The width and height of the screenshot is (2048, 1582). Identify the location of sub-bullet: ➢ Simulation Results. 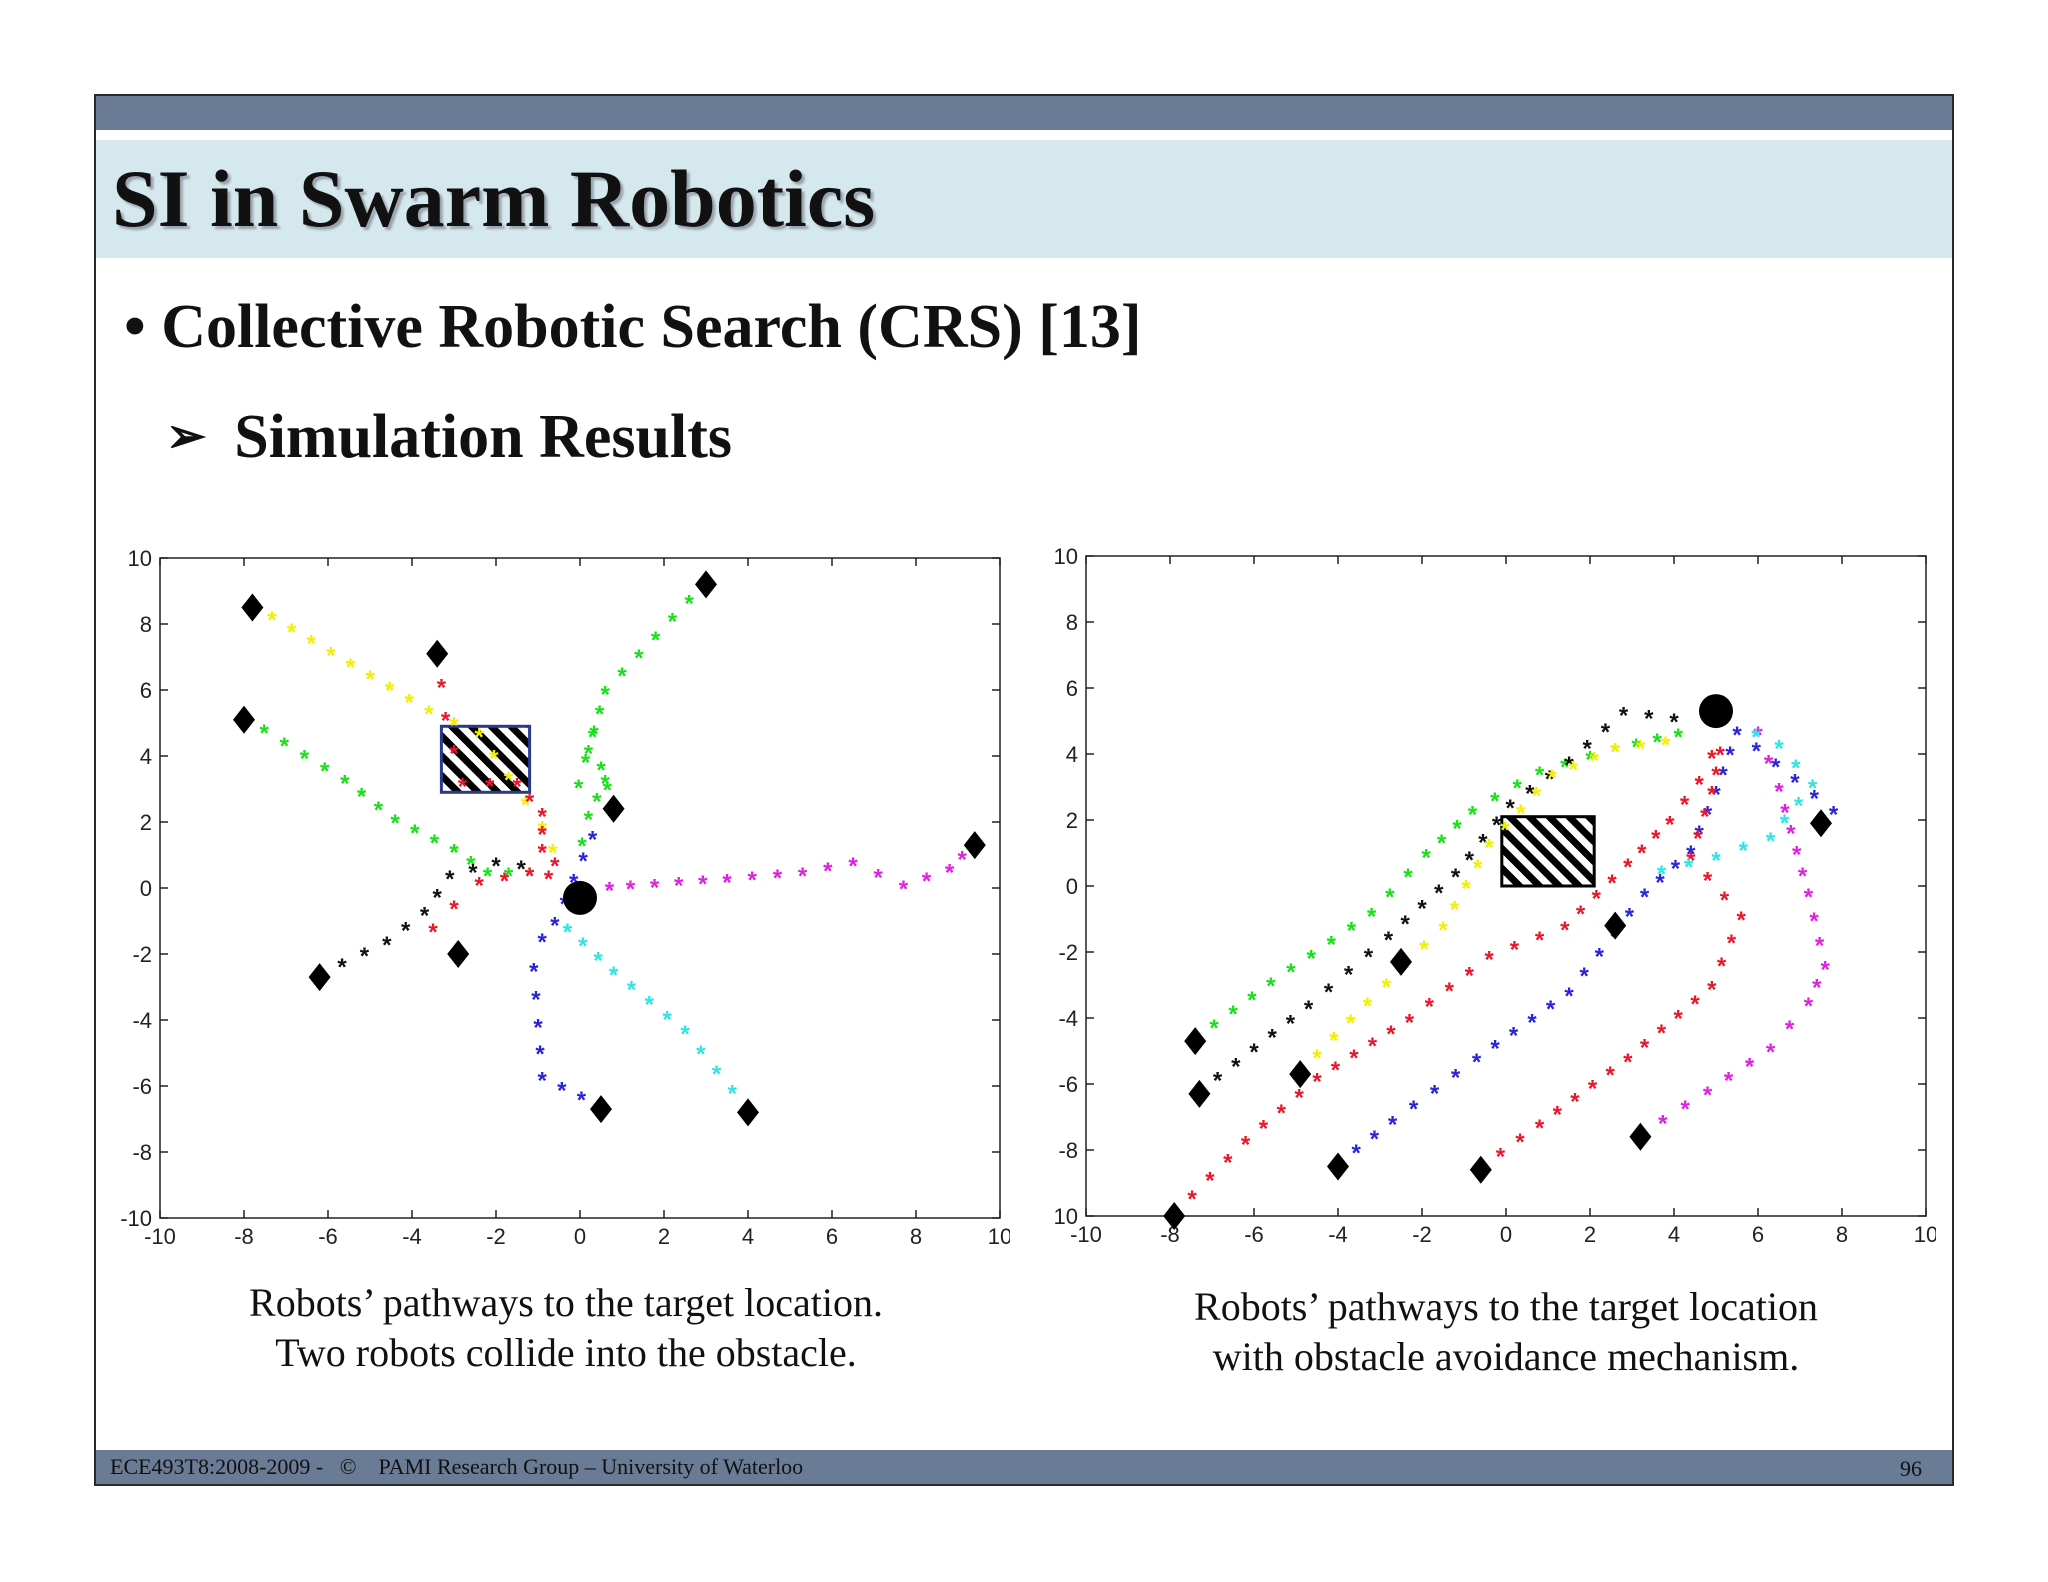
(449, 437).